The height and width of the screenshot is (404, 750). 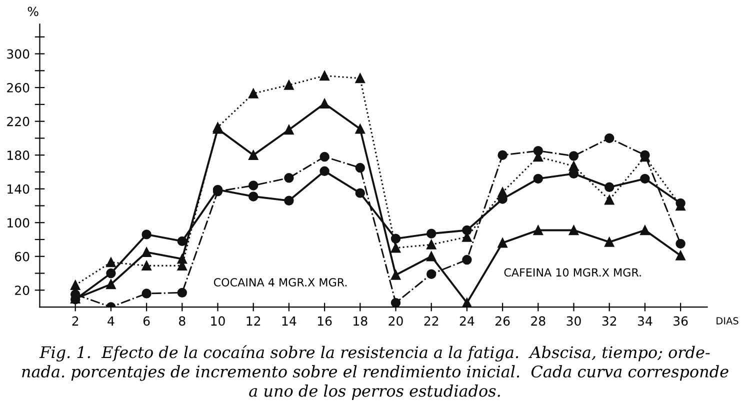 I want to click on x-tick-label: 34, so click(x=645, y=321).